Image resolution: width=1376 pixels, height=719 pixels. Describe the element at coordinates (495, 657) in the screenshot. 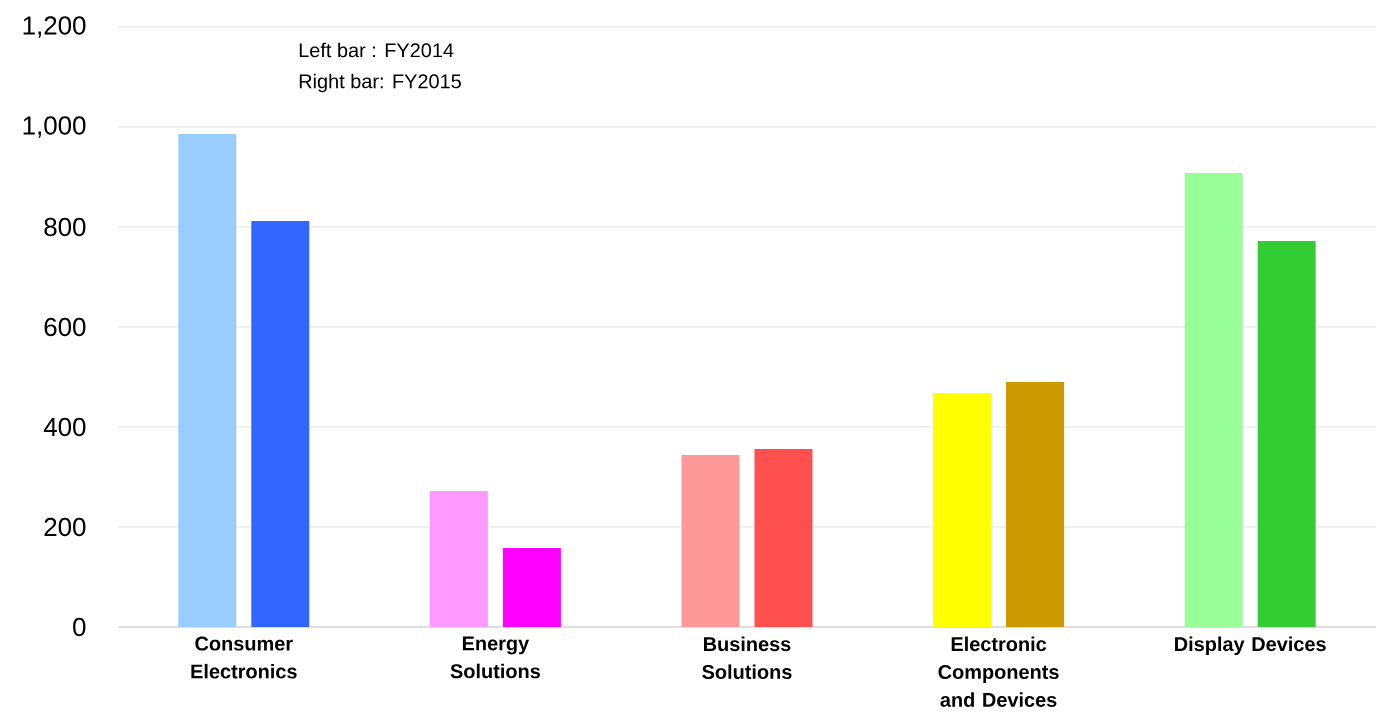

I see `x-tick-label: Energy Solutions` at that location.